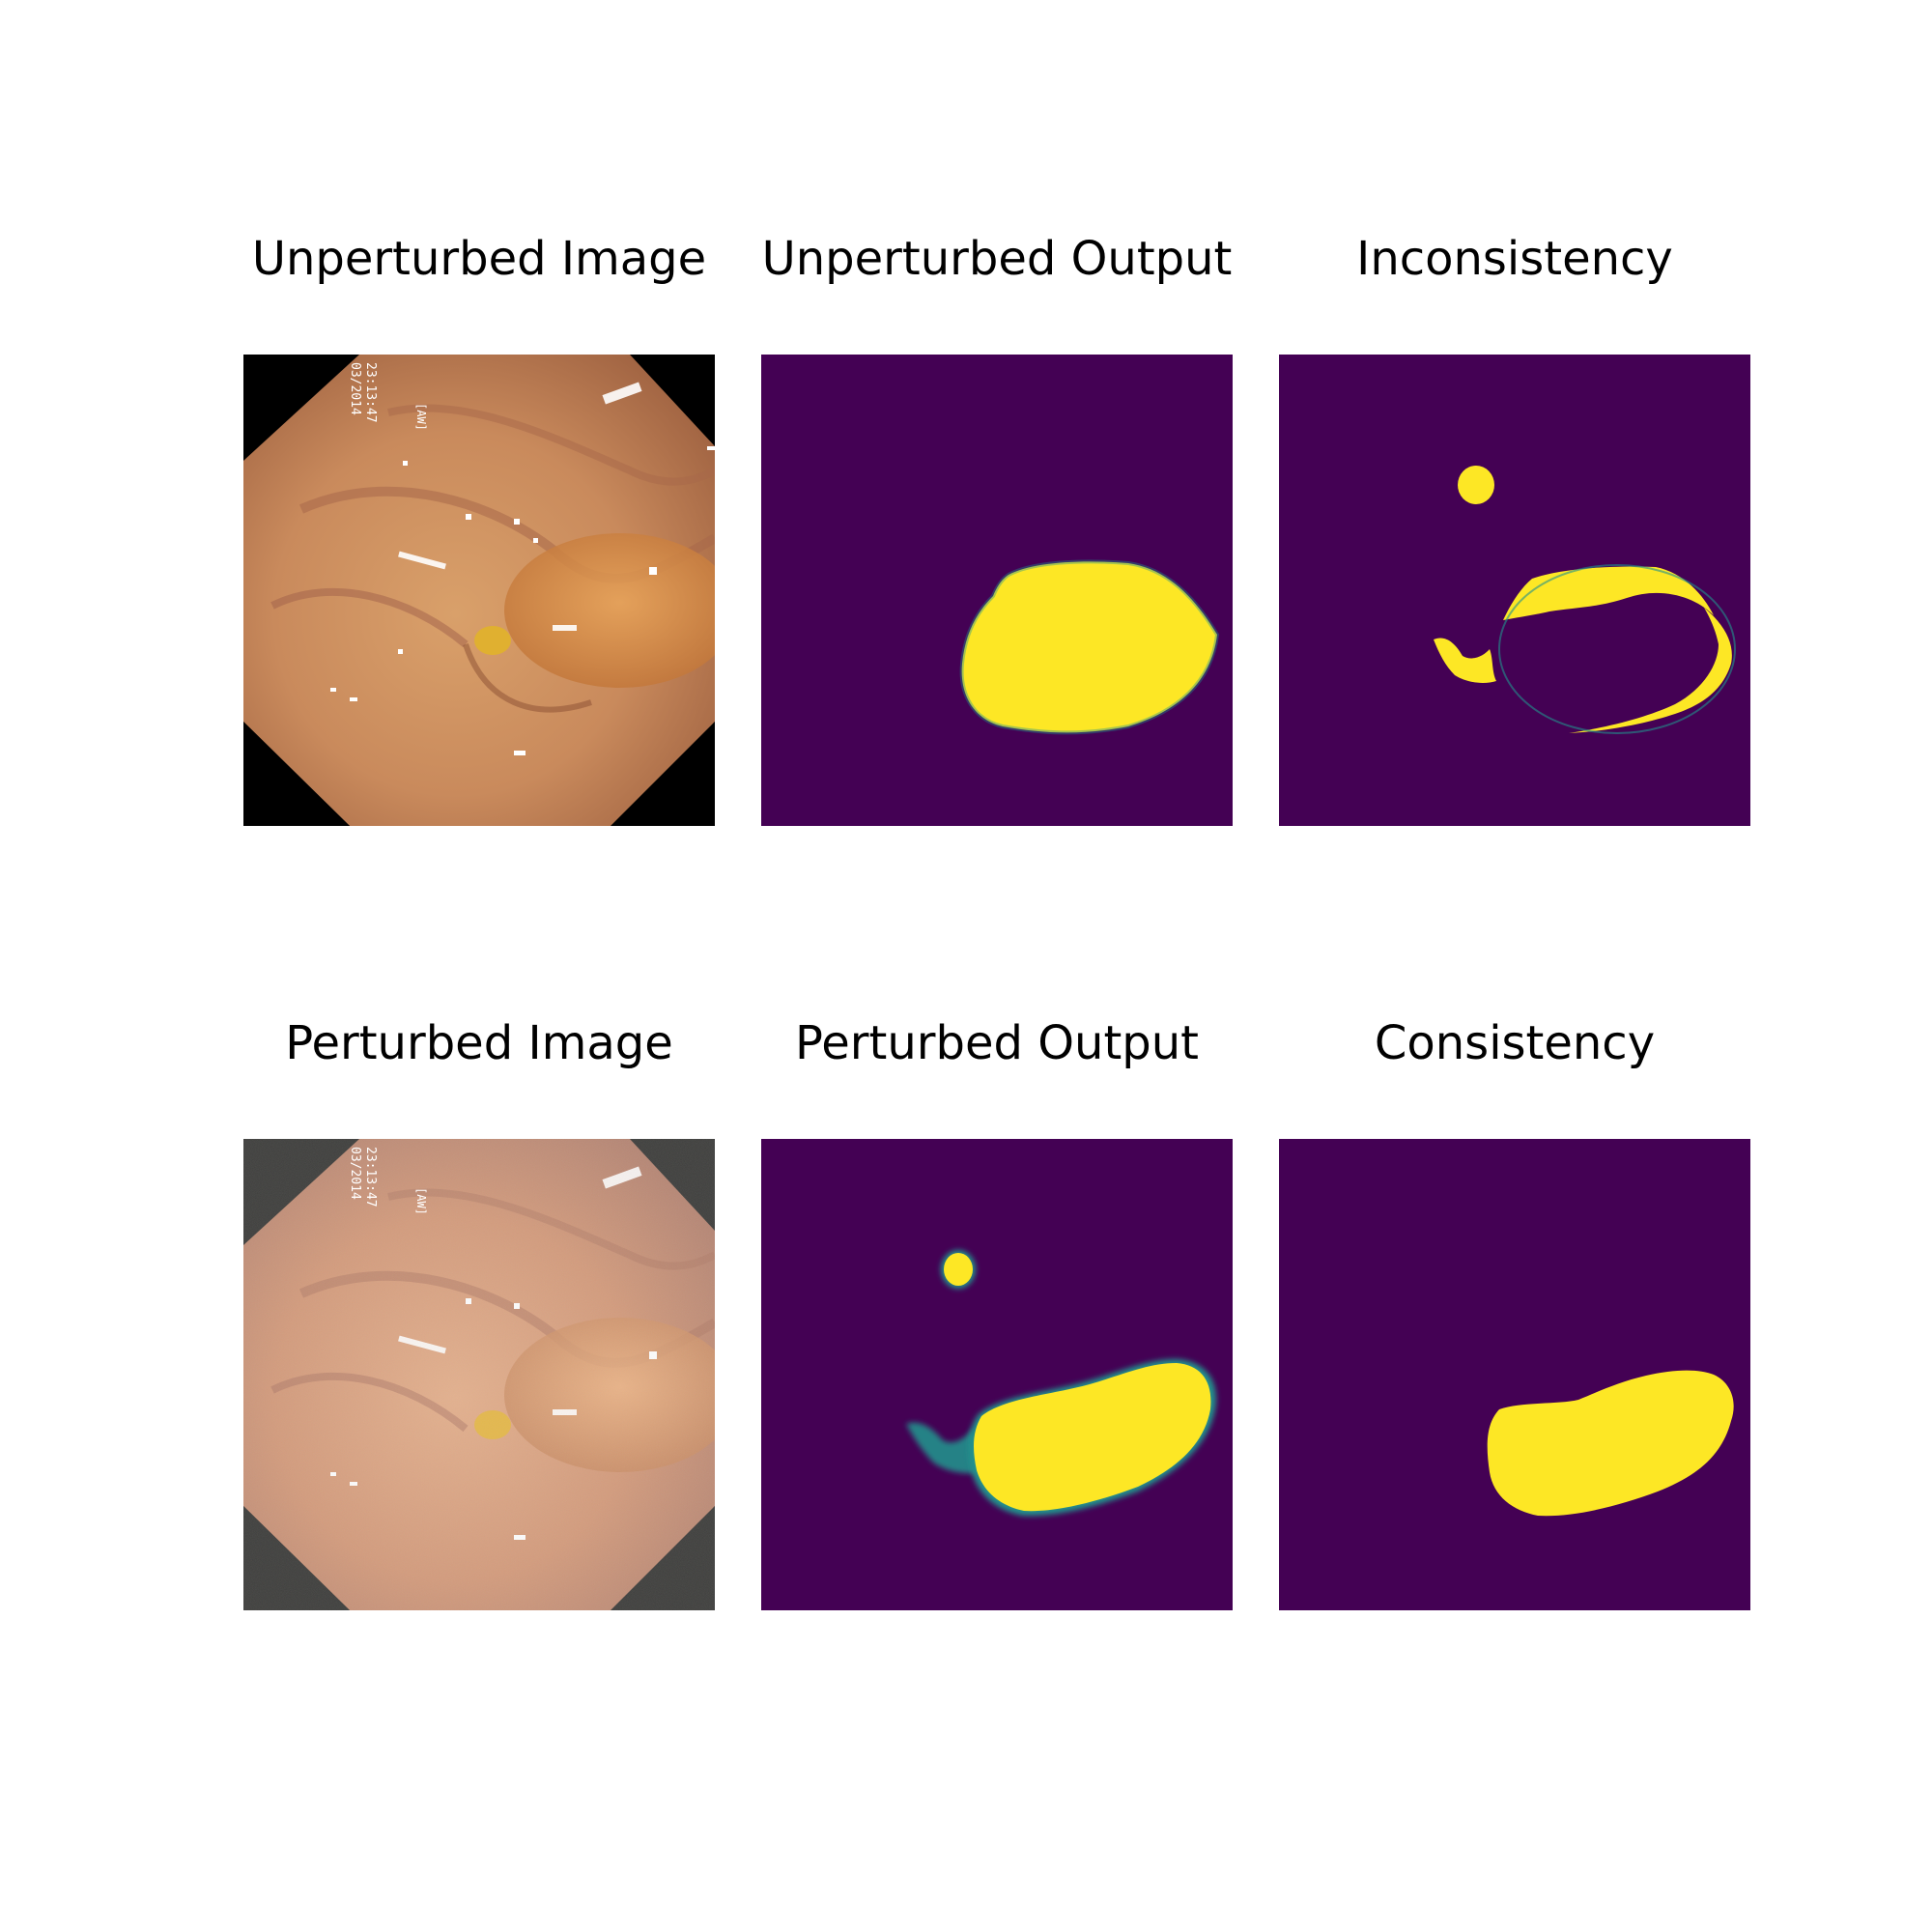 The image size is (1932, 1932). Describe the element at coordinates (479, 259) in the screenshot. I see `title-unperturbed-image: Unperturbed Image` at that location.